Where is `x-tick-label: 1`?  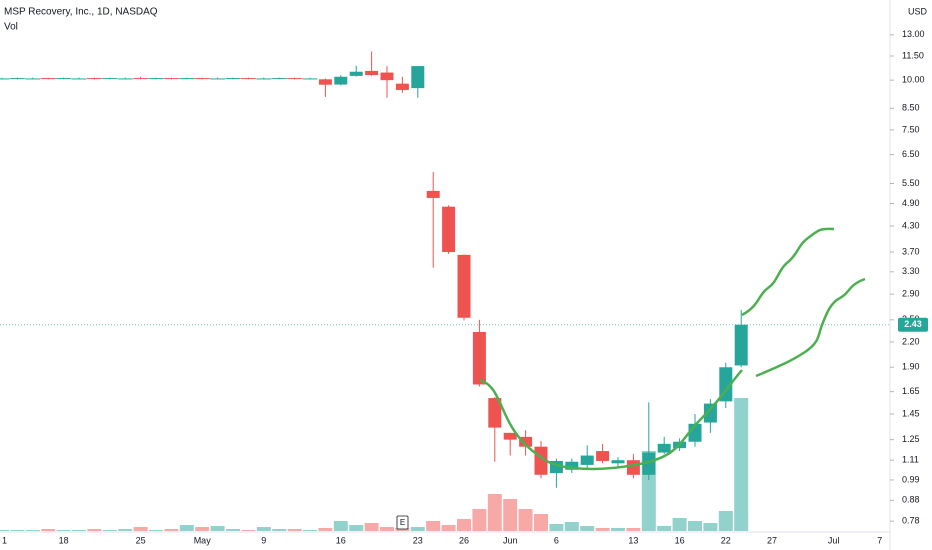 x-tick-label: 1 is located at coordinates (4, 540).